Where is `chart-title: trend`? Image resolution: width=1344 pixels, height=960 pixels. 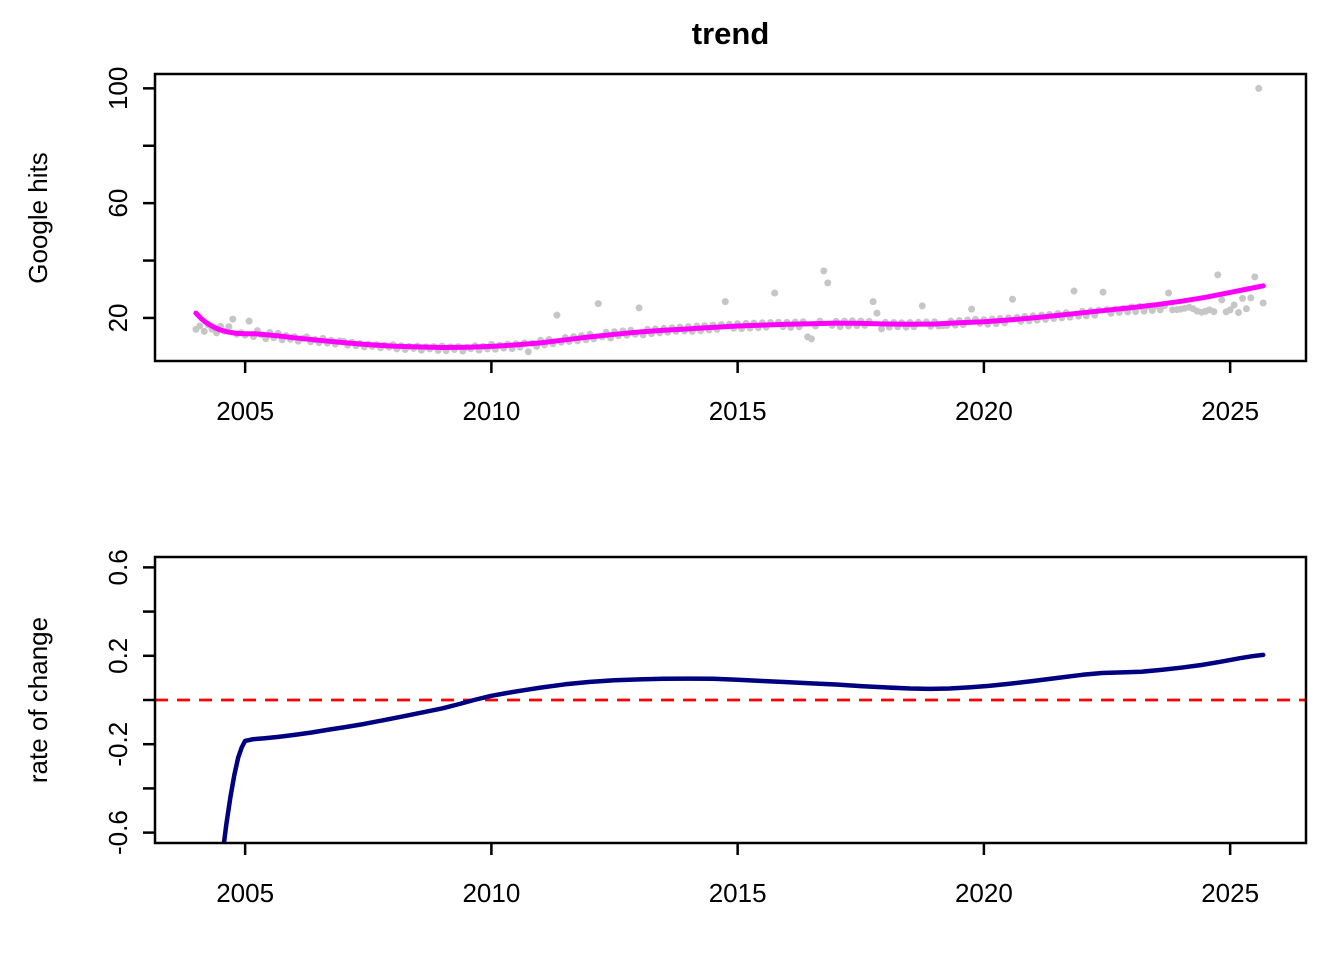 chart-title: trend is located at coordinates (730, 33).